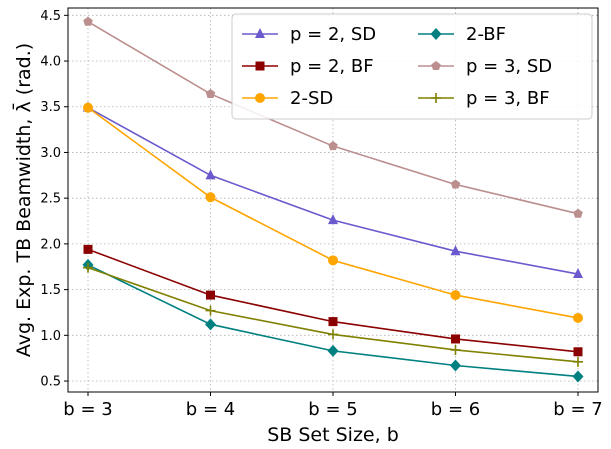 Image resolution: width=611 pixels, height=449 pixels. I want to click on y-tick-label: 3.0, so click(50, 153).